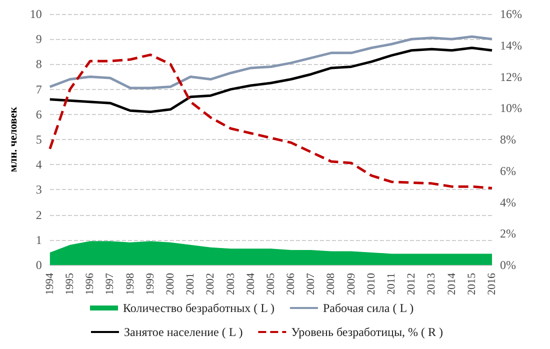 This screenshot has width=550, height=349. I want to click on y-tick-label: 2, so click(39, 215).